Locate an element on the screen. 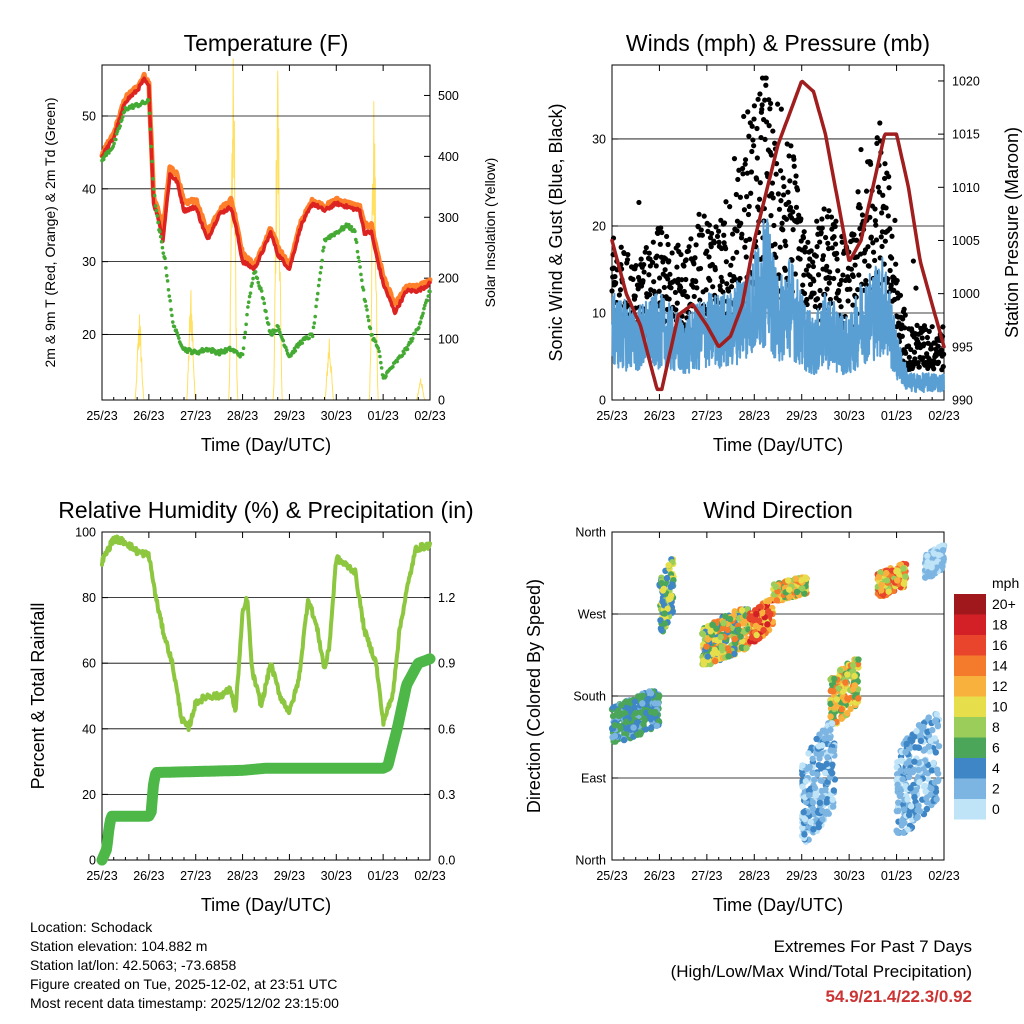 Image resolution: width=1024 pixels, height=1024 pixels. legend-label-9: 2 is located at coordinates (996, 789).